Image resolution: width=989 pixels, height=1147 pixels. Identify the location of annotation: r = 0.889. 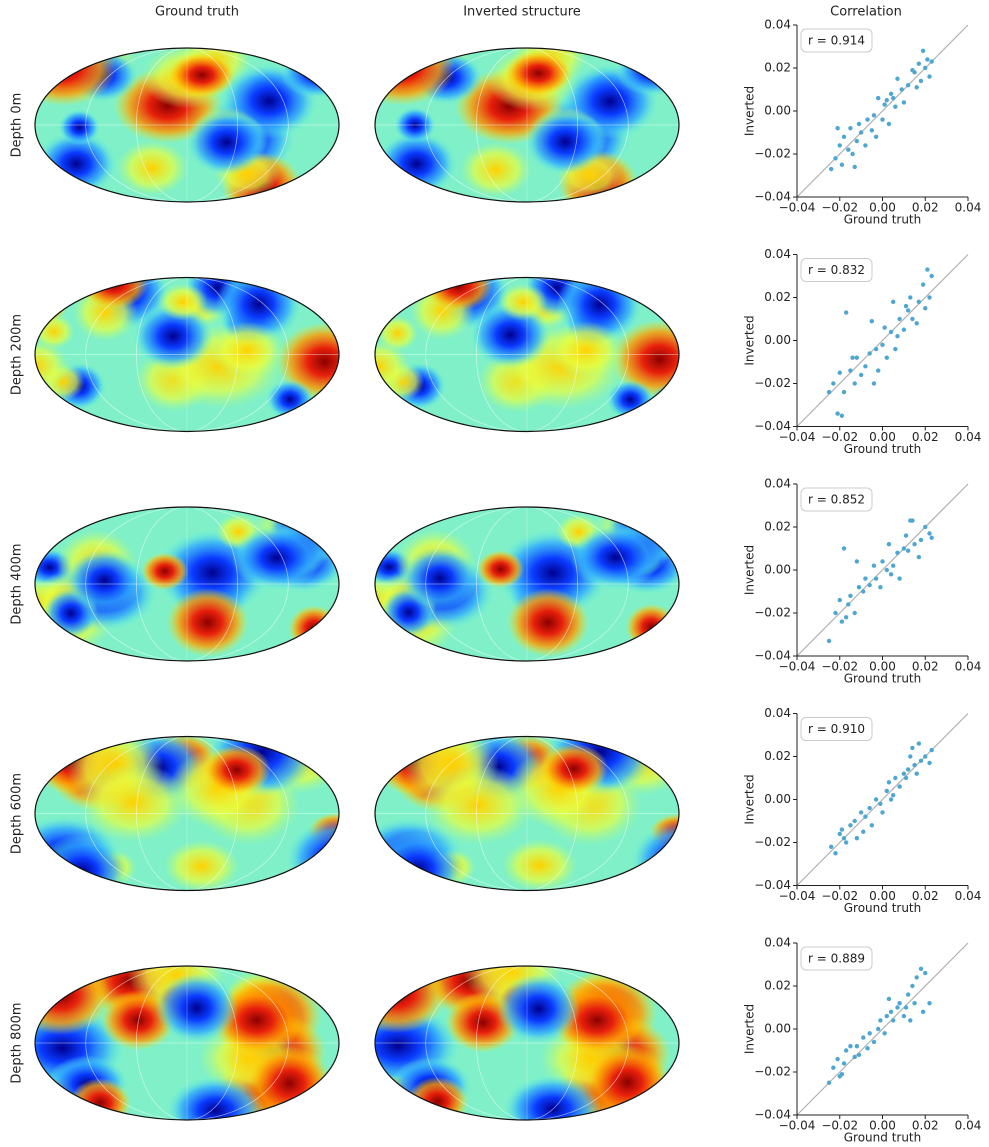
(836, 959).